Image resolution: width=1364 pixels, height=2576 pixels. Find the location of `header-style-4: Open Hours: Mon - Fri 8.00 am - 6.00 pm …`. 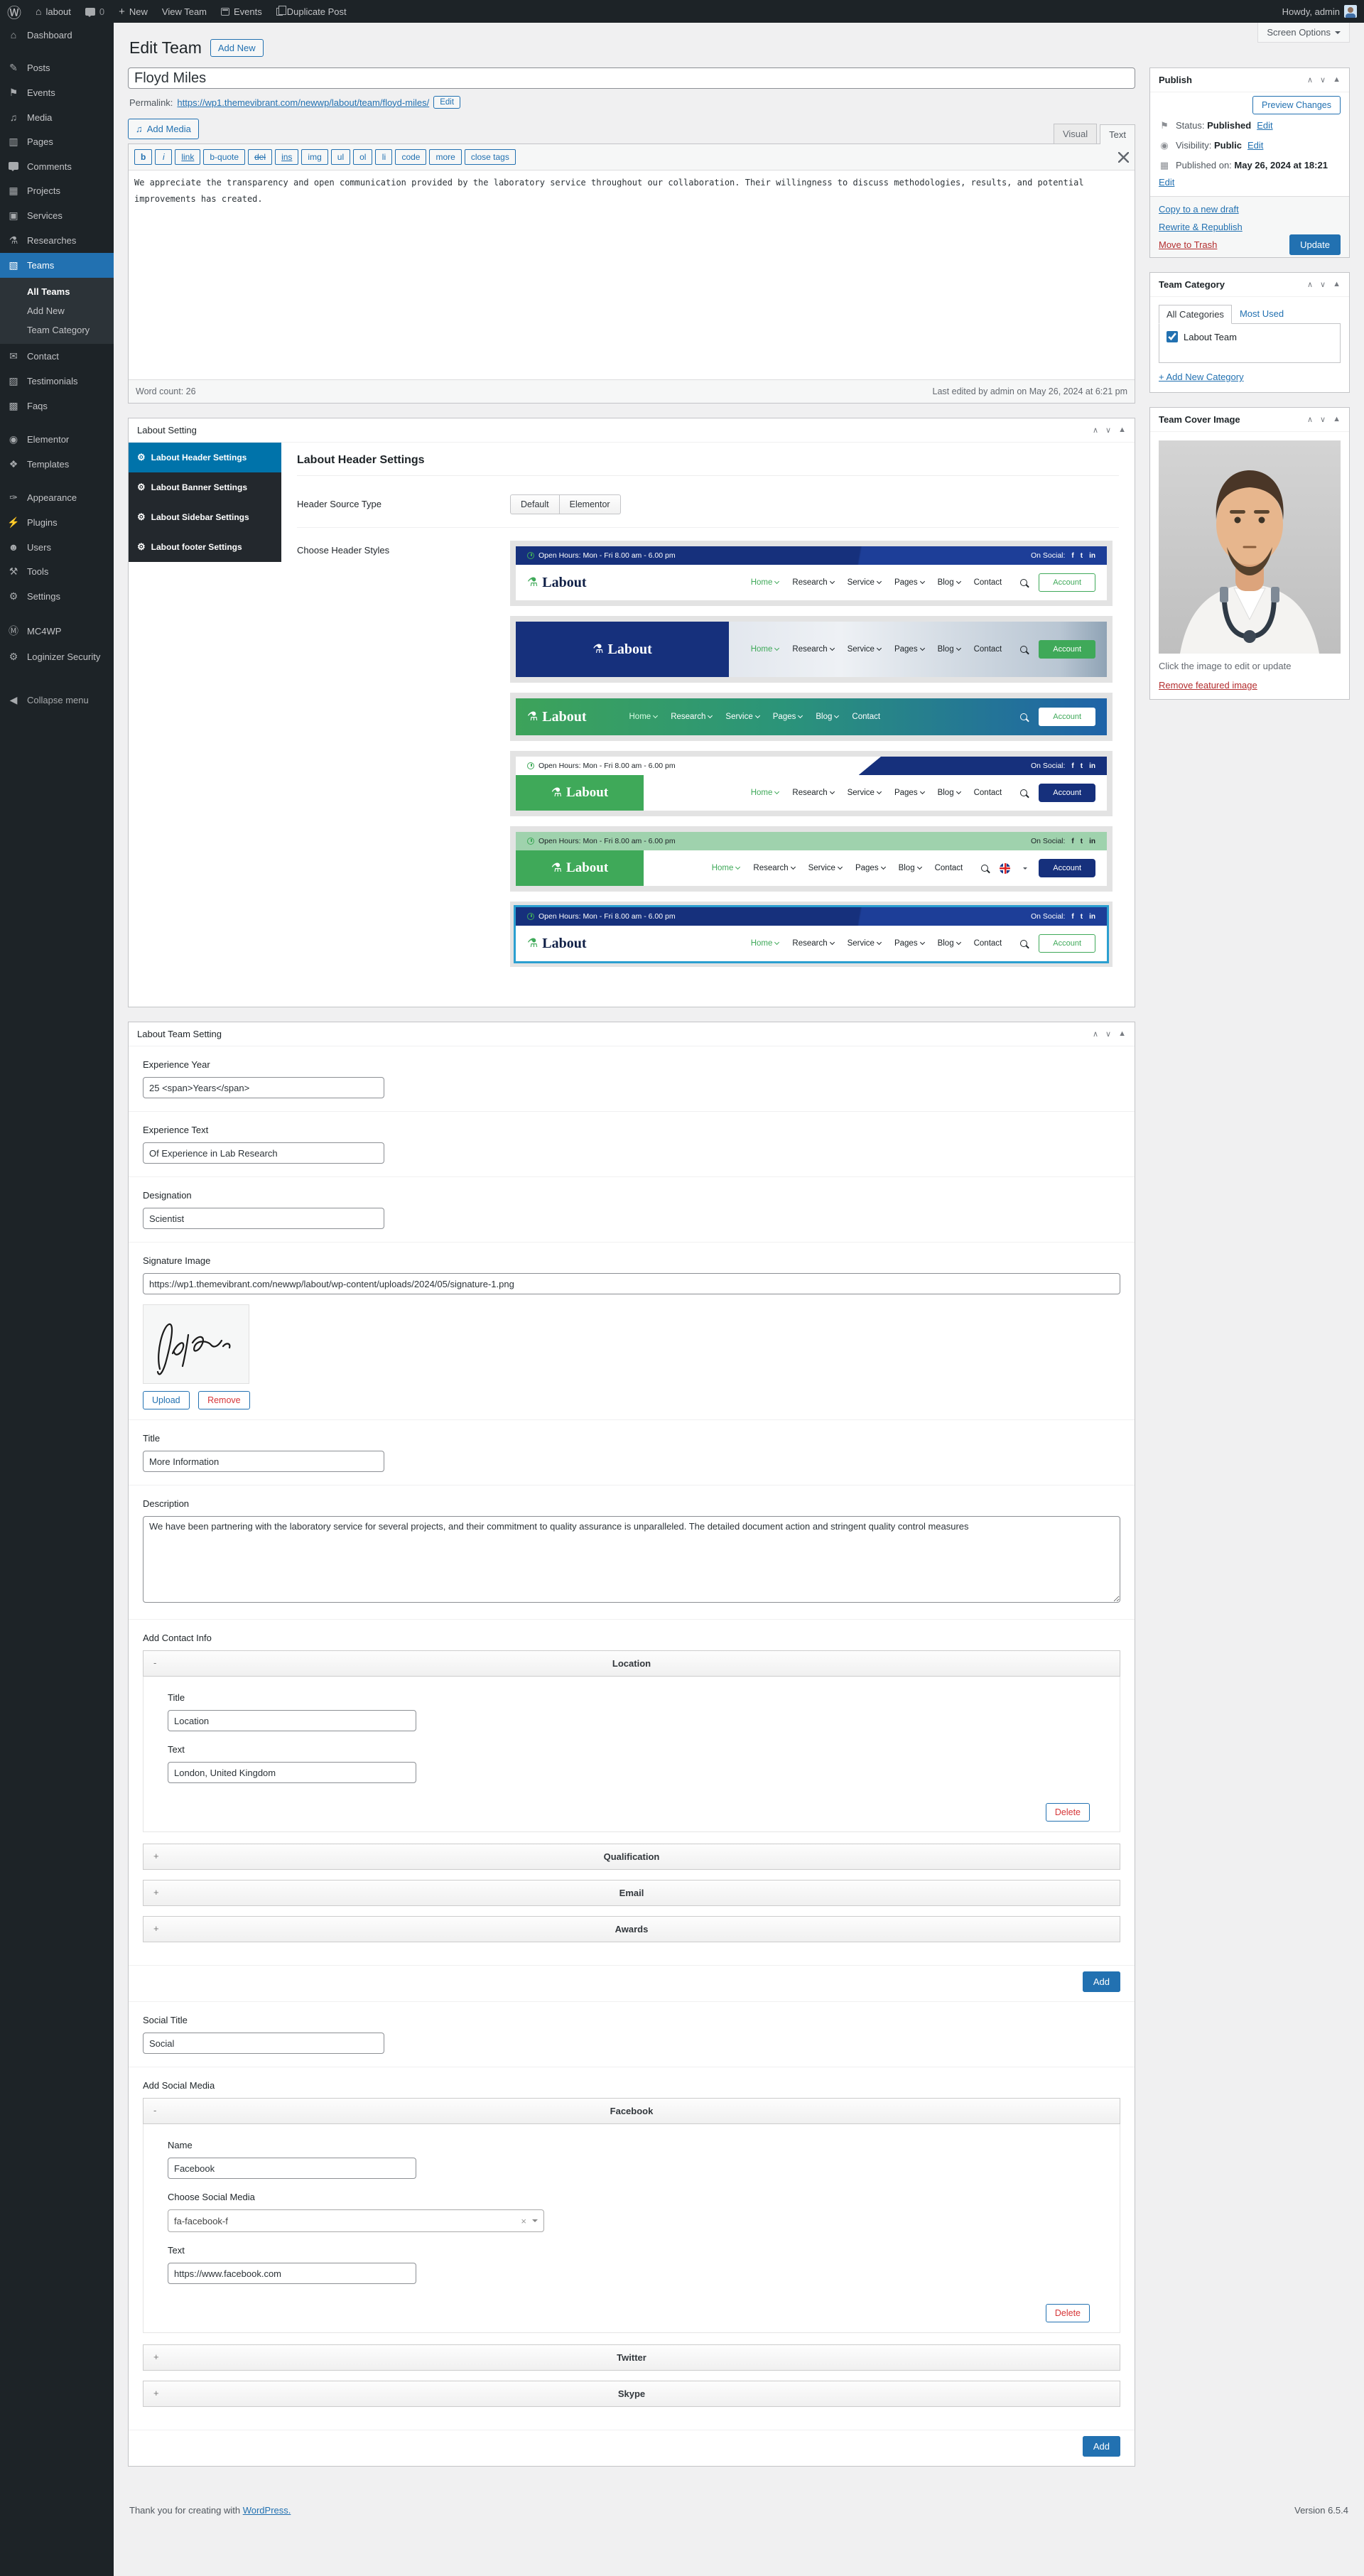

header-style-4: Open Hours: Mon - Fri 8.00 am - 6.00 pm … is located at coordinates (811, 783).